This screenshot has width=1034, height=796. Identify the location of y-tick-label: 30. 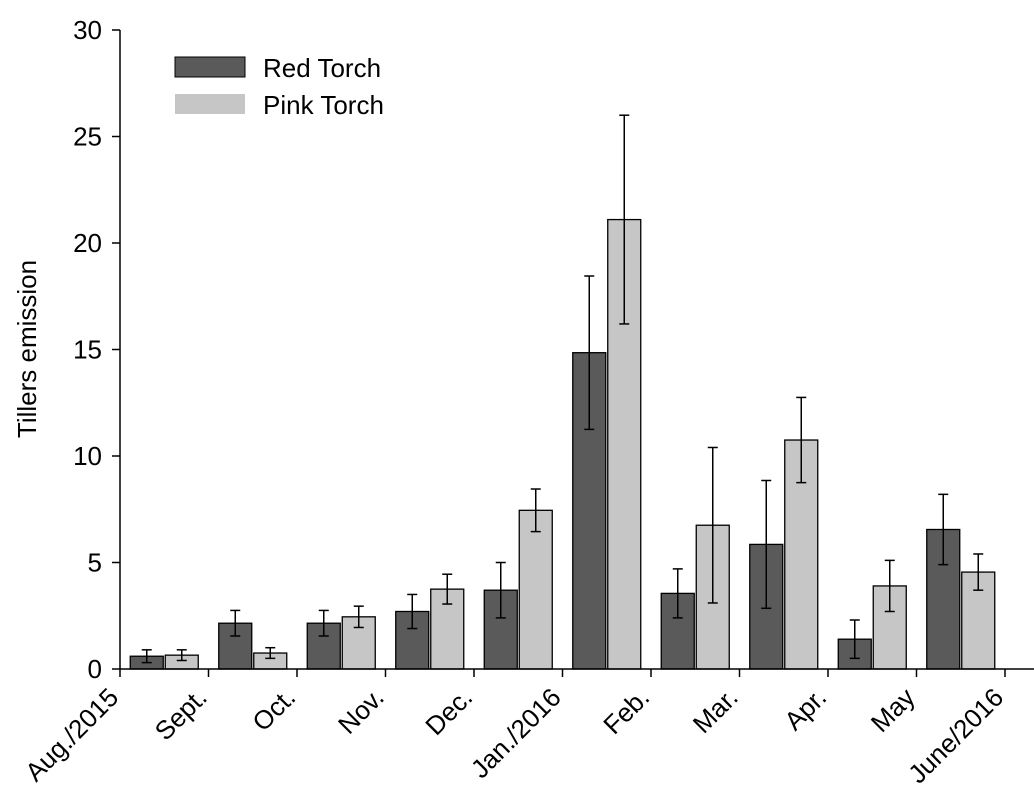
(87, 30).